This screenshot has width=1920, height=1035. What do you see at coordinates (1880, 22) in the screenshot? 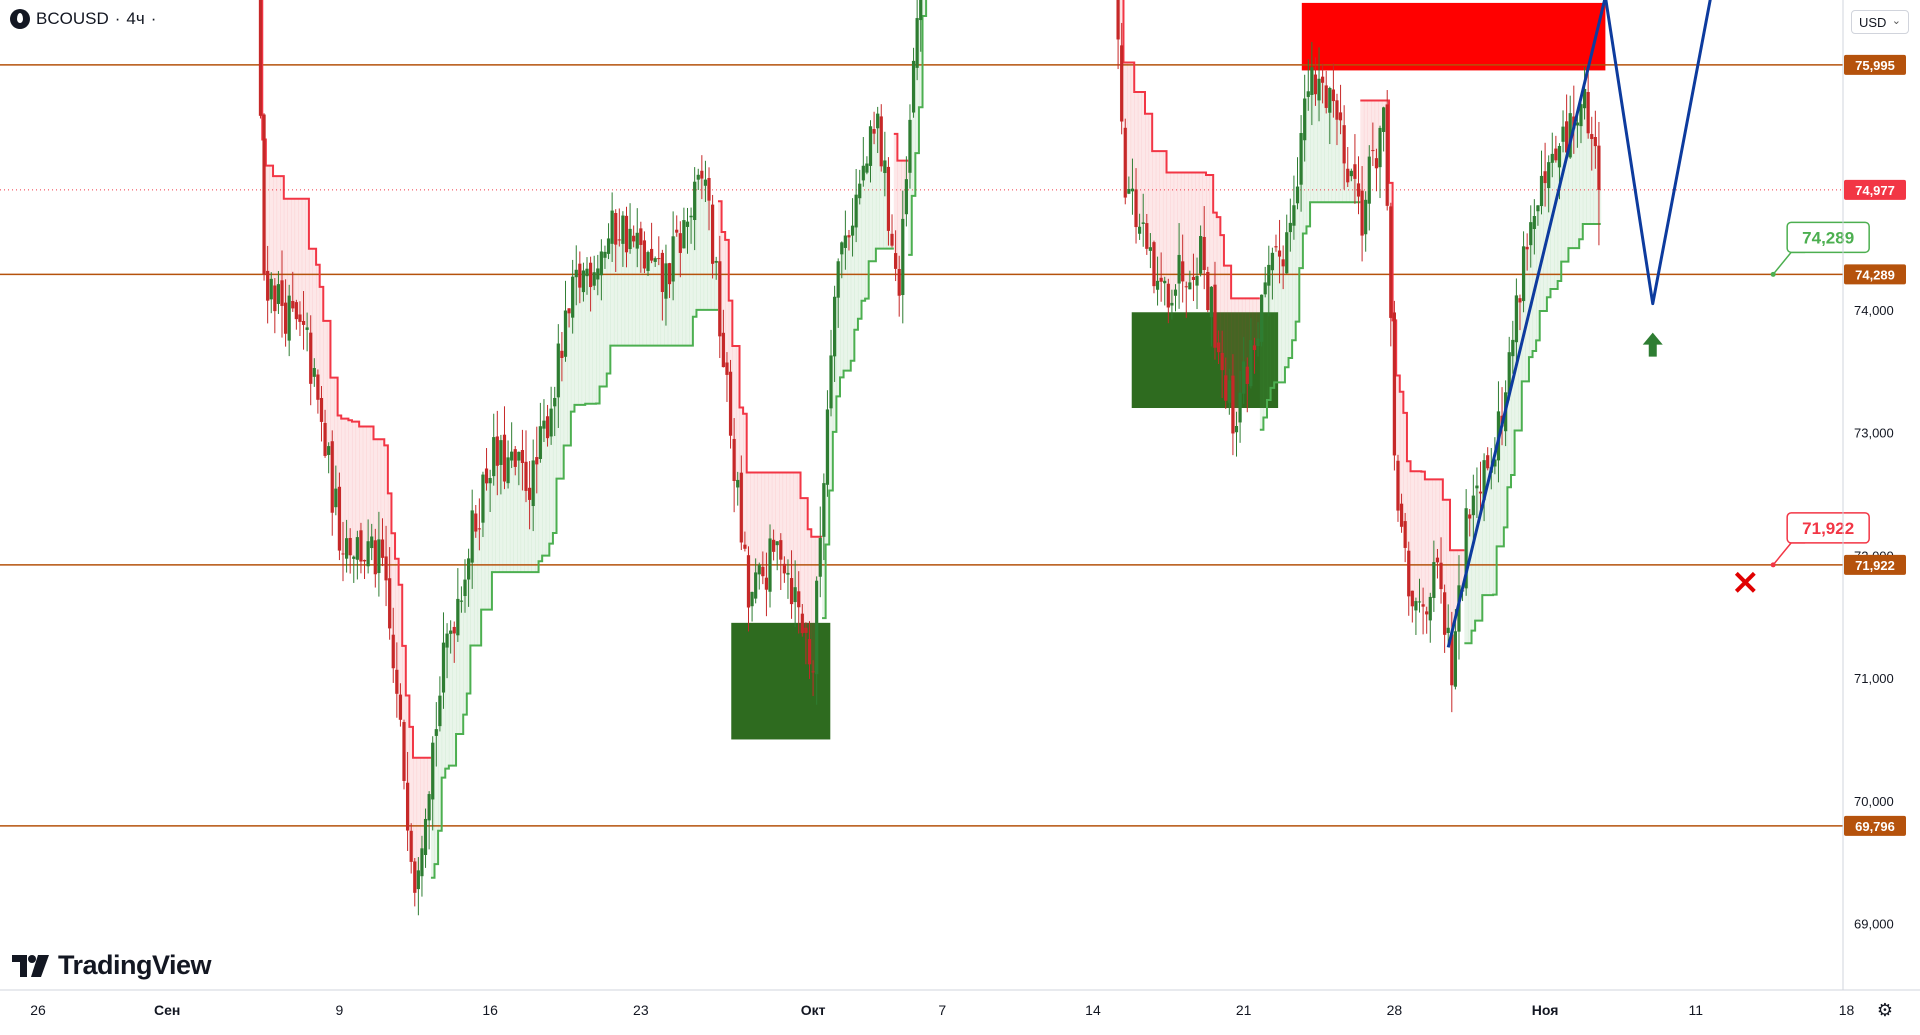
I see `currency-selector: USD ⌄` at bounding box center [1880, 22].